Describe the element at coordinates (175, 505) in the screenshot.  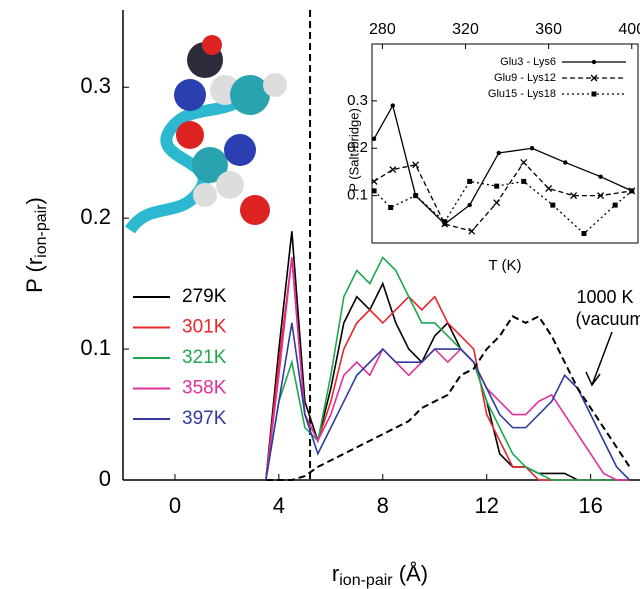
I see `x-tick-label: 0` at that location.